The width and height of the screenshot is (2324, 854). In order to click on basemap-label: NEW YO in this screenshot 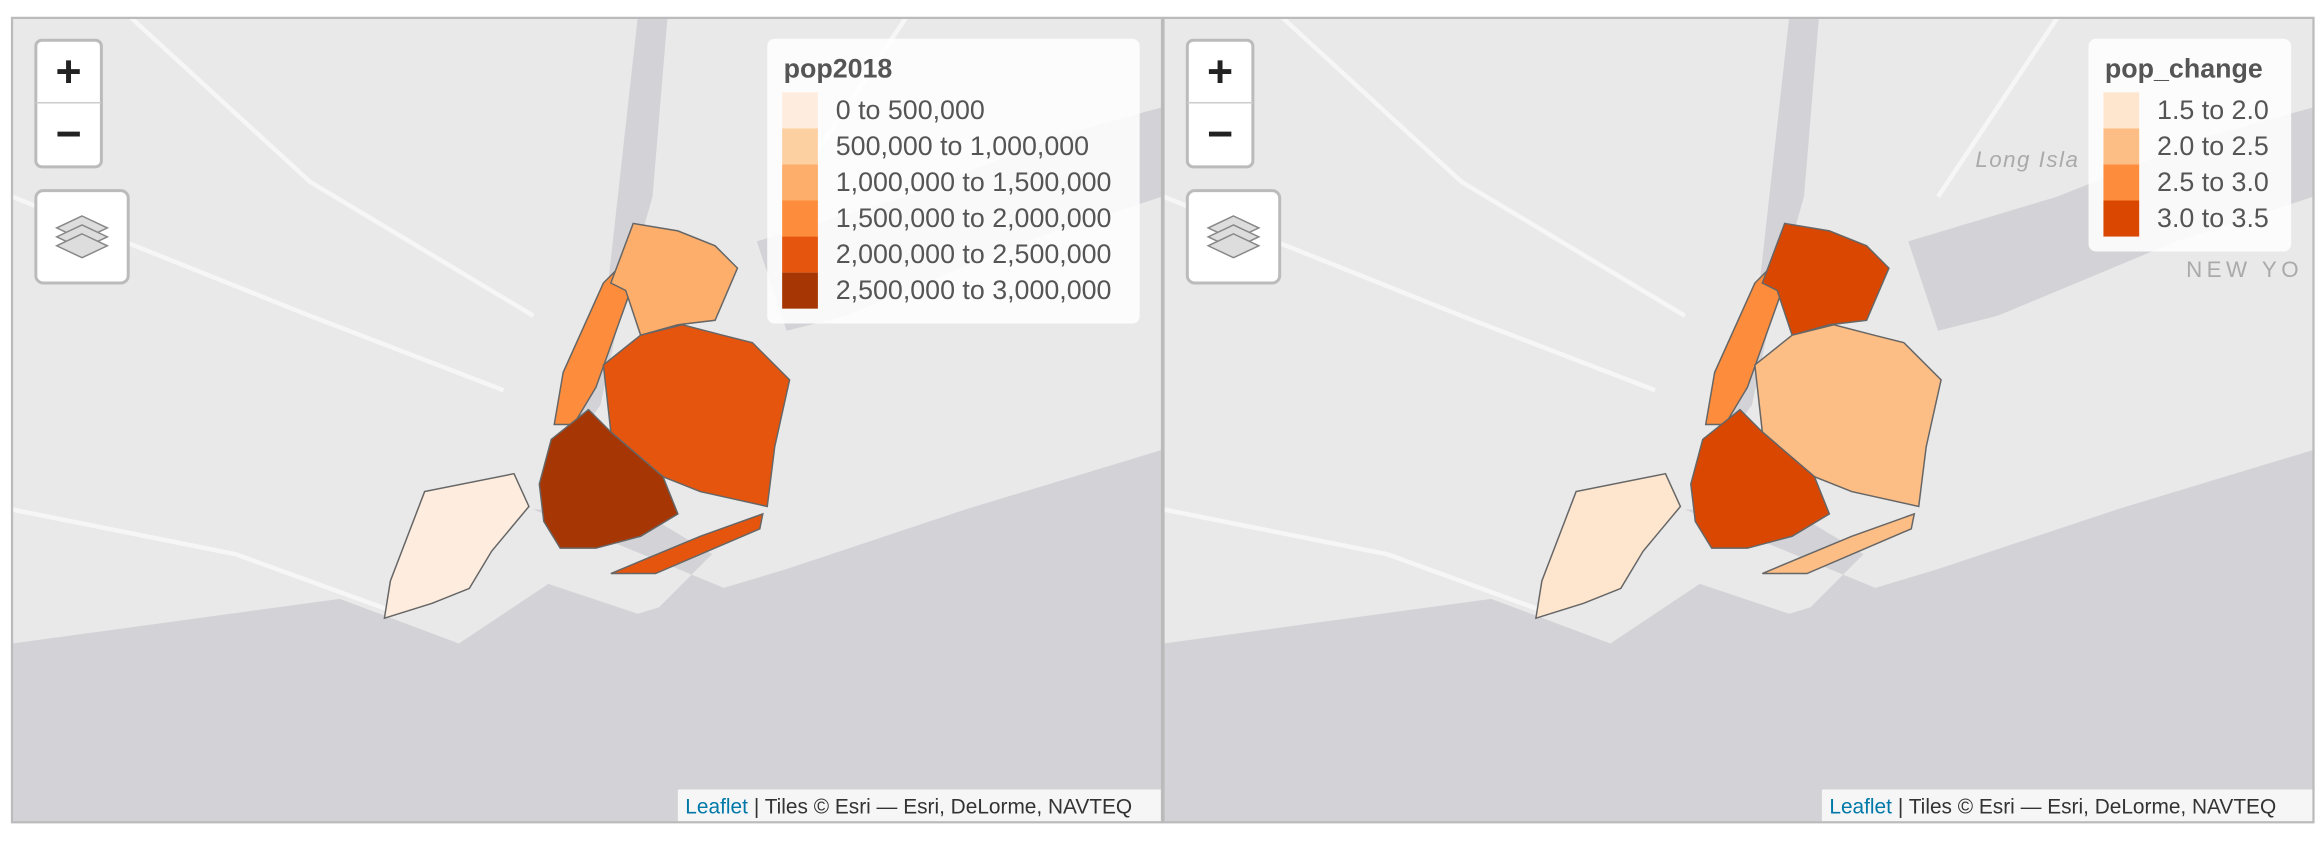, I will do `click(2244, 269)`.